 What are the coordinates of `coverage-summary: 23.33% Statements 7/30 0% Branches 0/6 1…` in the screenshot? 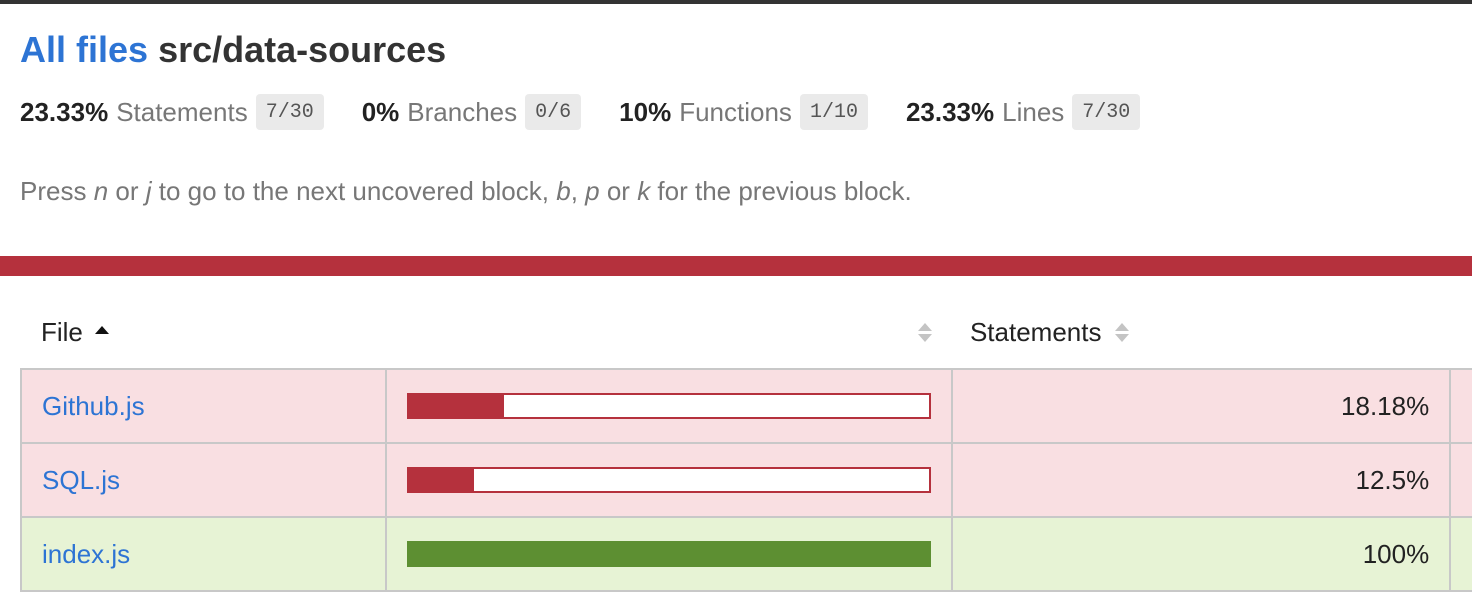 It's located at (599, 112).